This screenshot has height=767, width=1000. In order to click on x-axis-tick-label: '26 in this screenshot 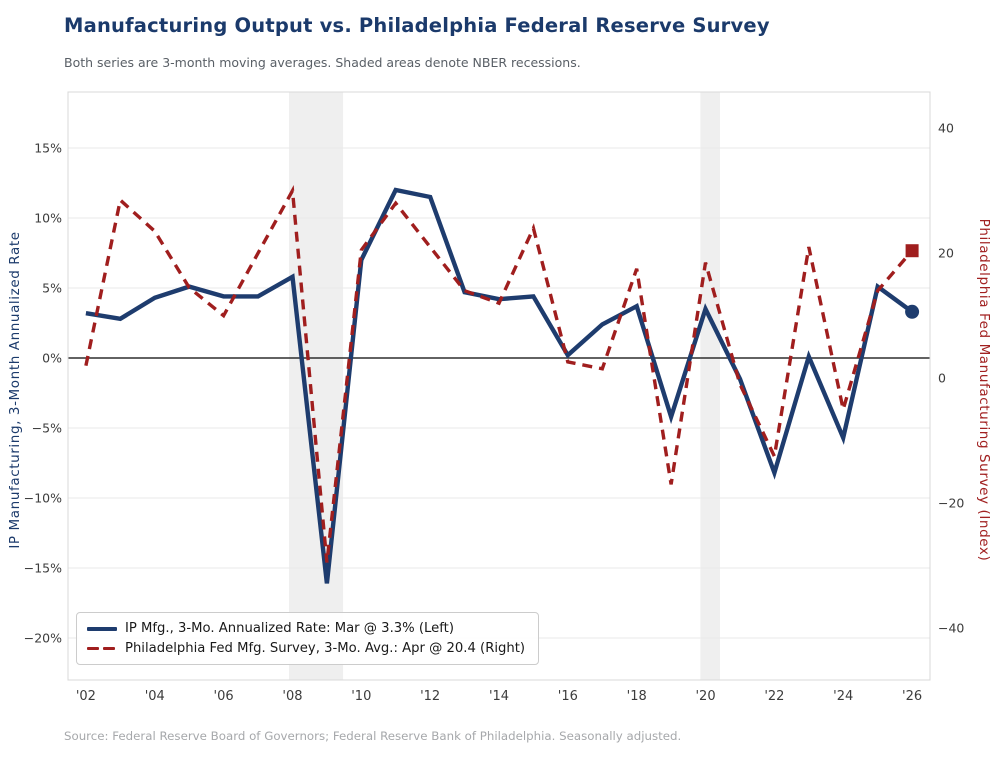, I will do `click(912, 696)`.